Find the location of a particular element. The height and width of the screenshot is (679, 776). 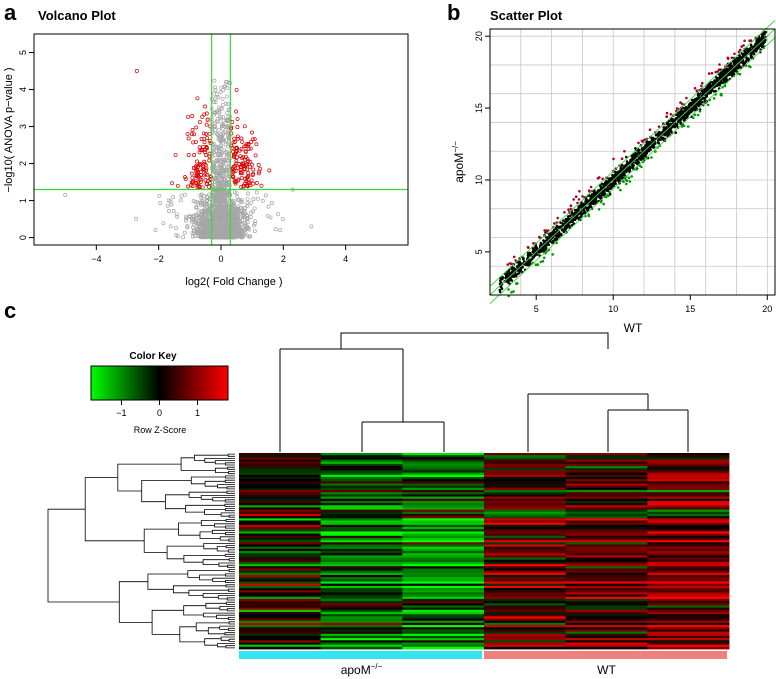

scatter-xtick-label: 10 is located at coordinates (613, 309).